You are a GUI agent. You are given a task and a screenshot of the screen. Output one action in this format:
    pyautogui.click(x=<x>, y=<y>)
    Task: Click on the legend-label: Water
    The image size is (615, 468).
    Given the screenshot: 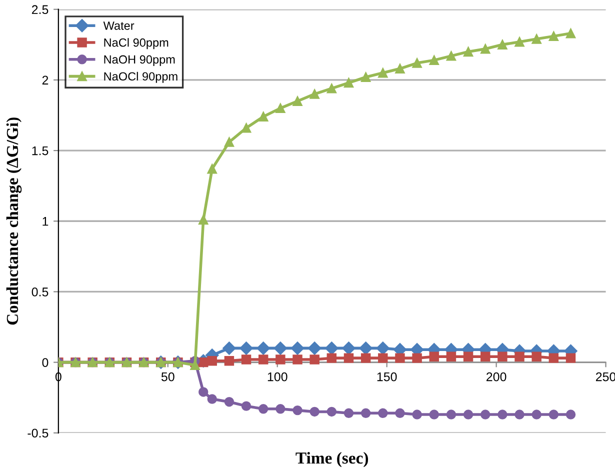 What is the action you would take?
    pyautogui.click(x=118, y=26)
    